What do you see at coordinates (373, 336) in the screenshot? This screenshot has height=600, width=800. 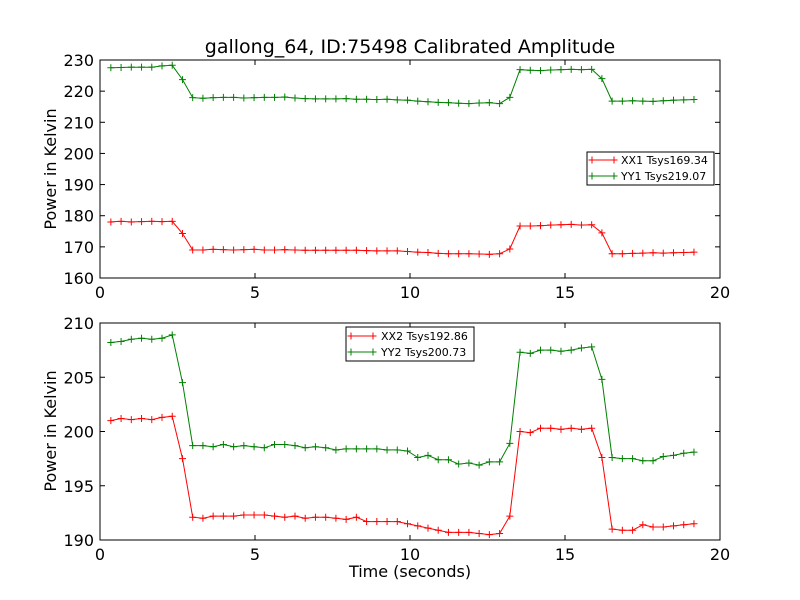 I see `legend-marker-xx2` at bounding box center [373, 336].